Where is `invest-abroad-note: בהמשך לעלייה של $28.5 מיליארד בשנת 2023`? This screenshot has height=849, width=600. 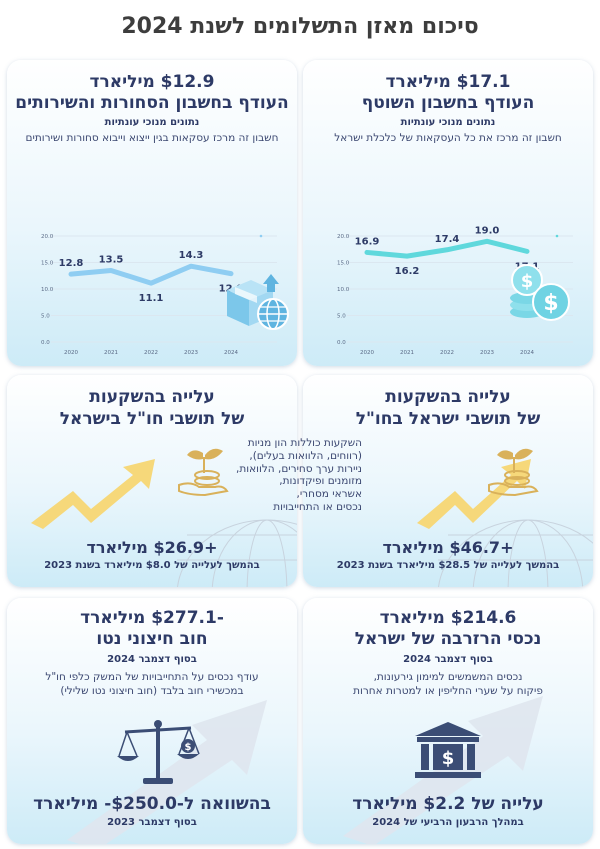 invest-abroad-note: בהמשך לעלייה של $28.5 מיליארד בשנת 2023 is located at coordinates (448, 565).